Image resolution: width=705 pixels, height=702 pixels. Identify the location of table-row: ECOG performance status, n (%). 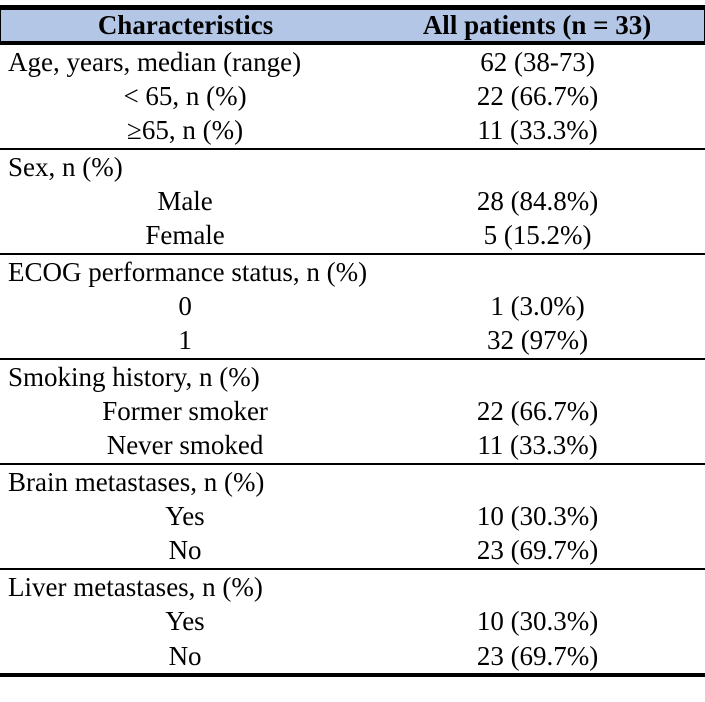
(352, 272).